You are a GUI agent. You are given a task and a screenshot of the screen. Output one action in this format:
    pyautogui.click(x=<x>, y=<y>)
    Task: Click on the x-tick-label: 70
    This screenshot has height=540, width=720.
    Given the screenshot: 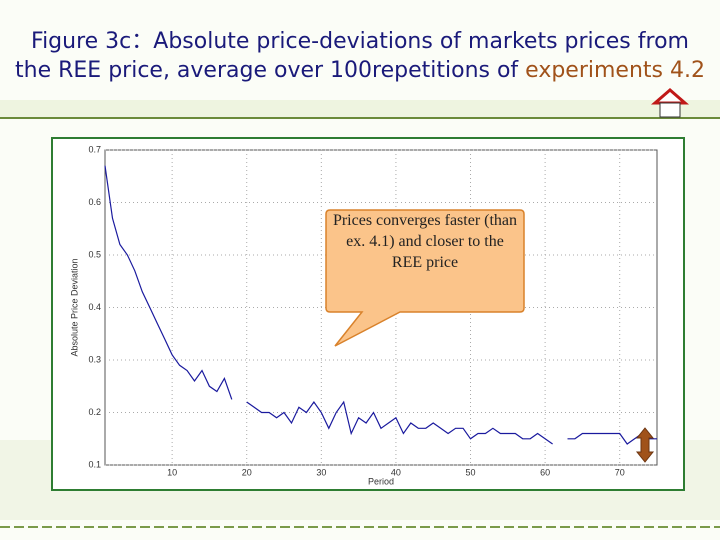 What is the action you would take?
    pyautogui.click(x=620, y=472)
    